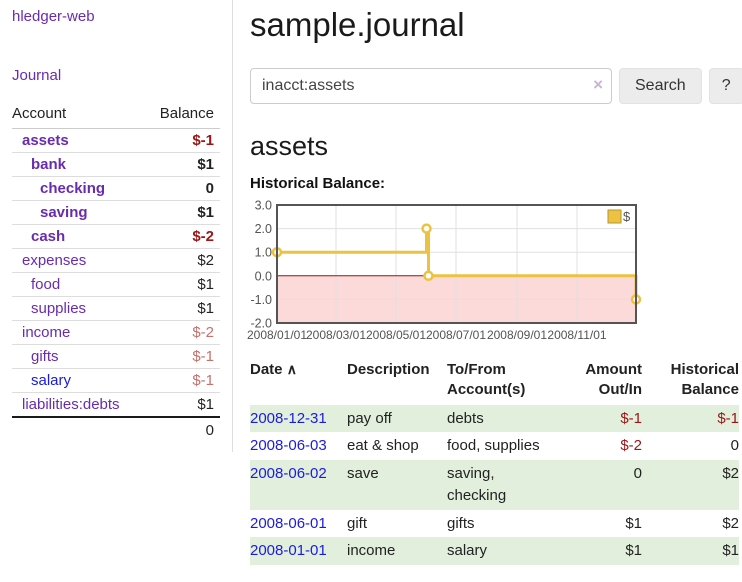  I want to click on date-header-label: Date, so click(266, 369).